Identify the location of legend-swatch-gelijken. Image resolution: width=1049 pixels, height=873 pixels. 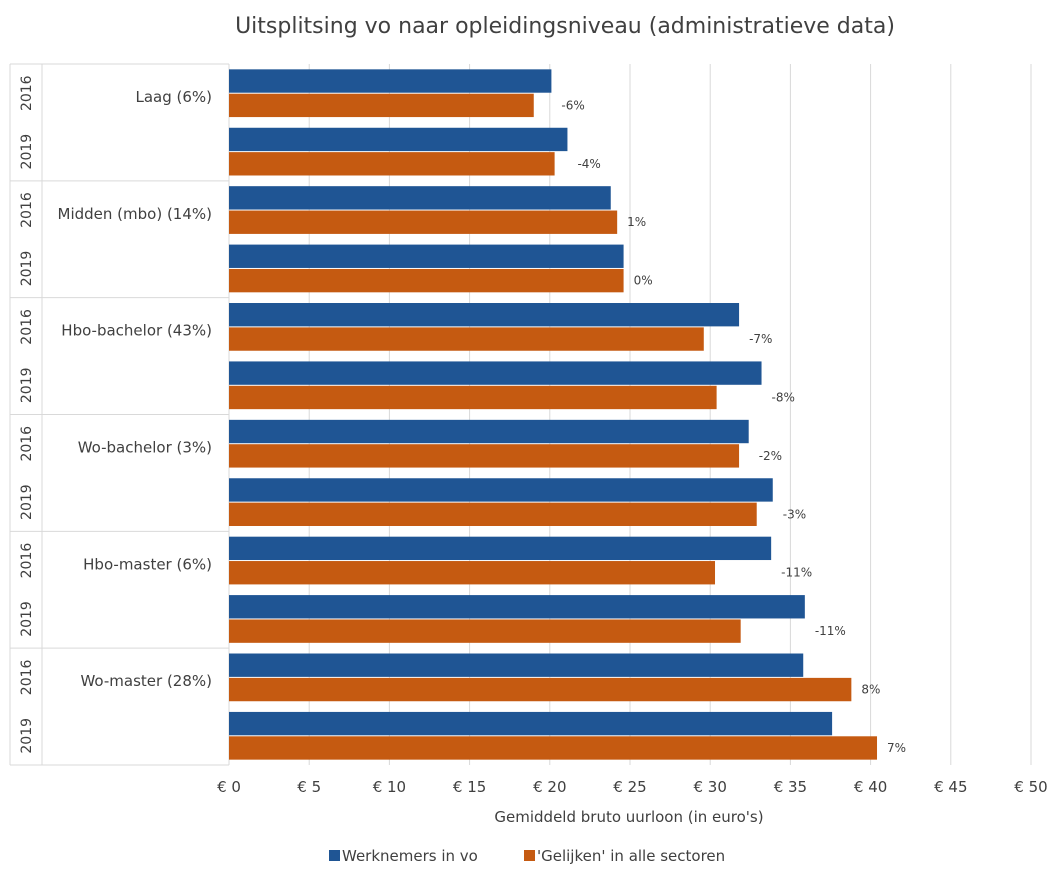
(529, 855).